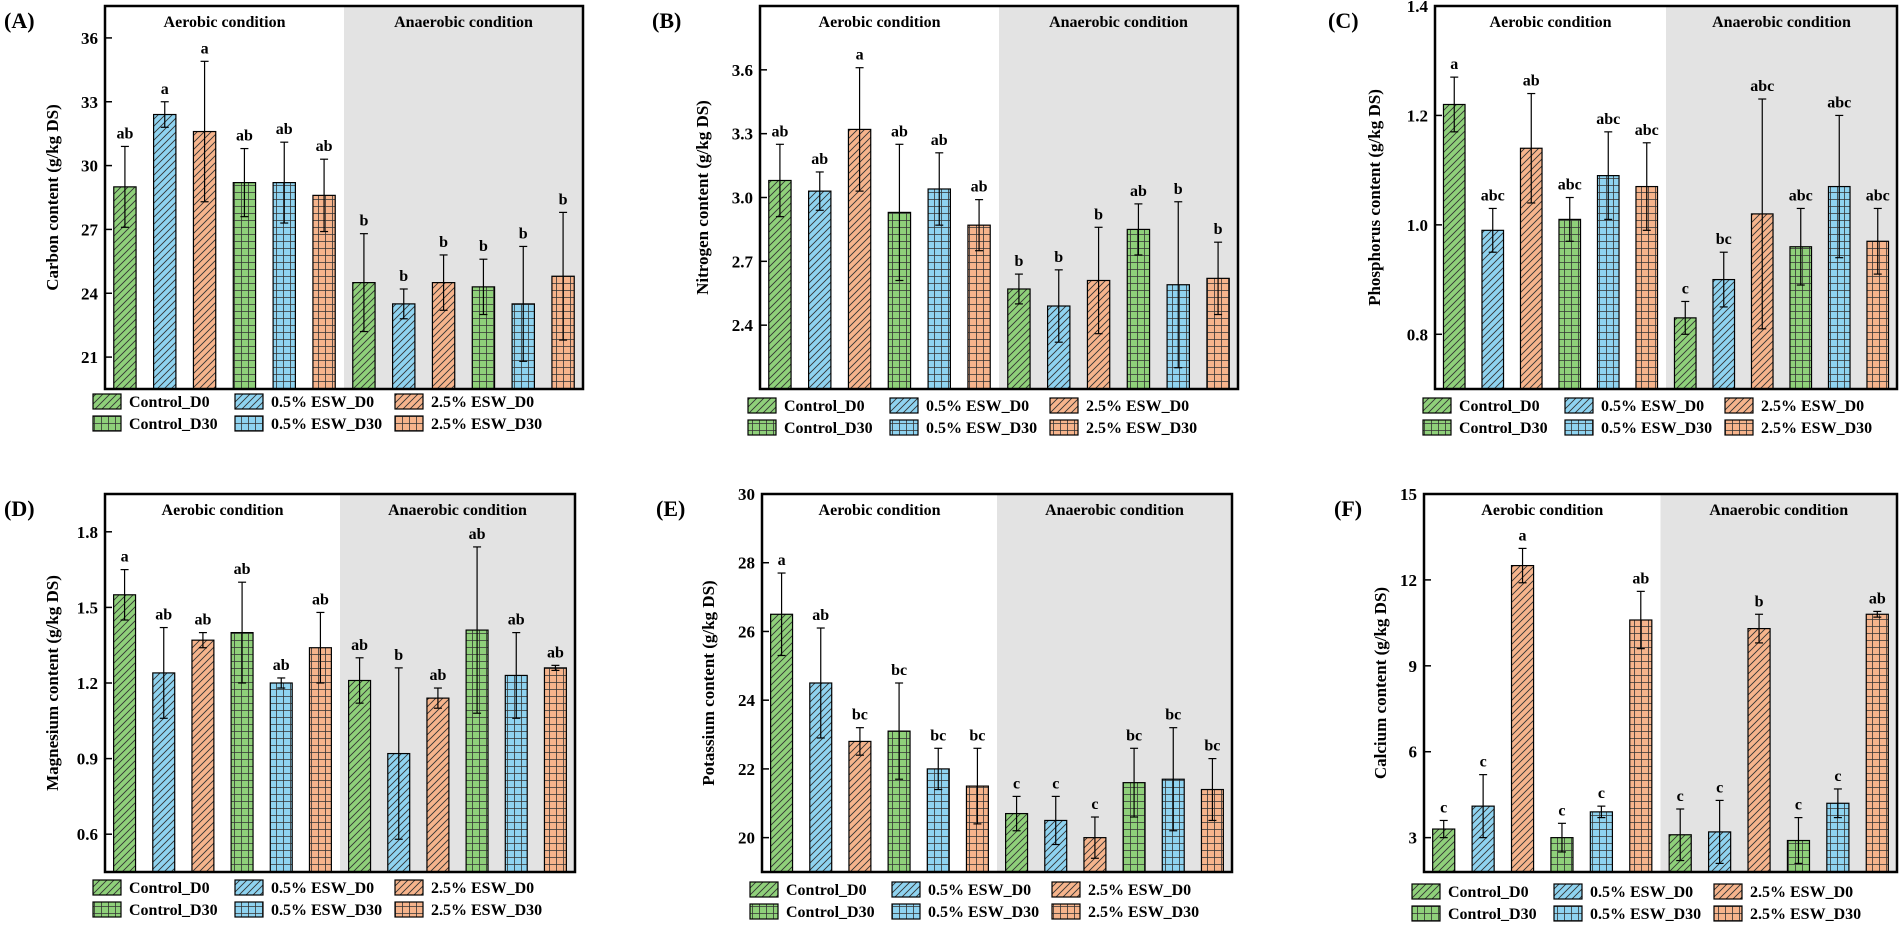 The height and width of the screenshot is (934, 1902). I want to click on y-axis-label: Magnesium content (g/kg DS), so click(52, 683).